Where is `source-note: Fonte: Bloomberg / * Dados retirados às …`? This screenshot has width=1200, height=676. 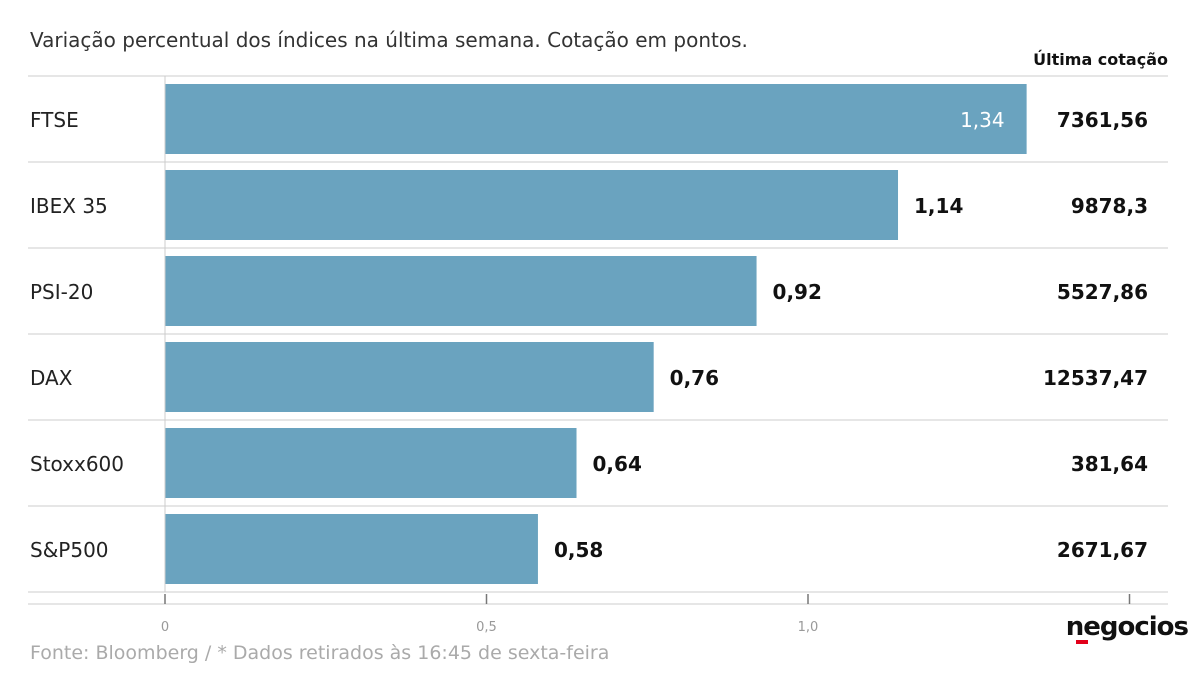 source-note: Fonte: Bloomberg / * Dados retirados às … is located at coordinates (320, 653).